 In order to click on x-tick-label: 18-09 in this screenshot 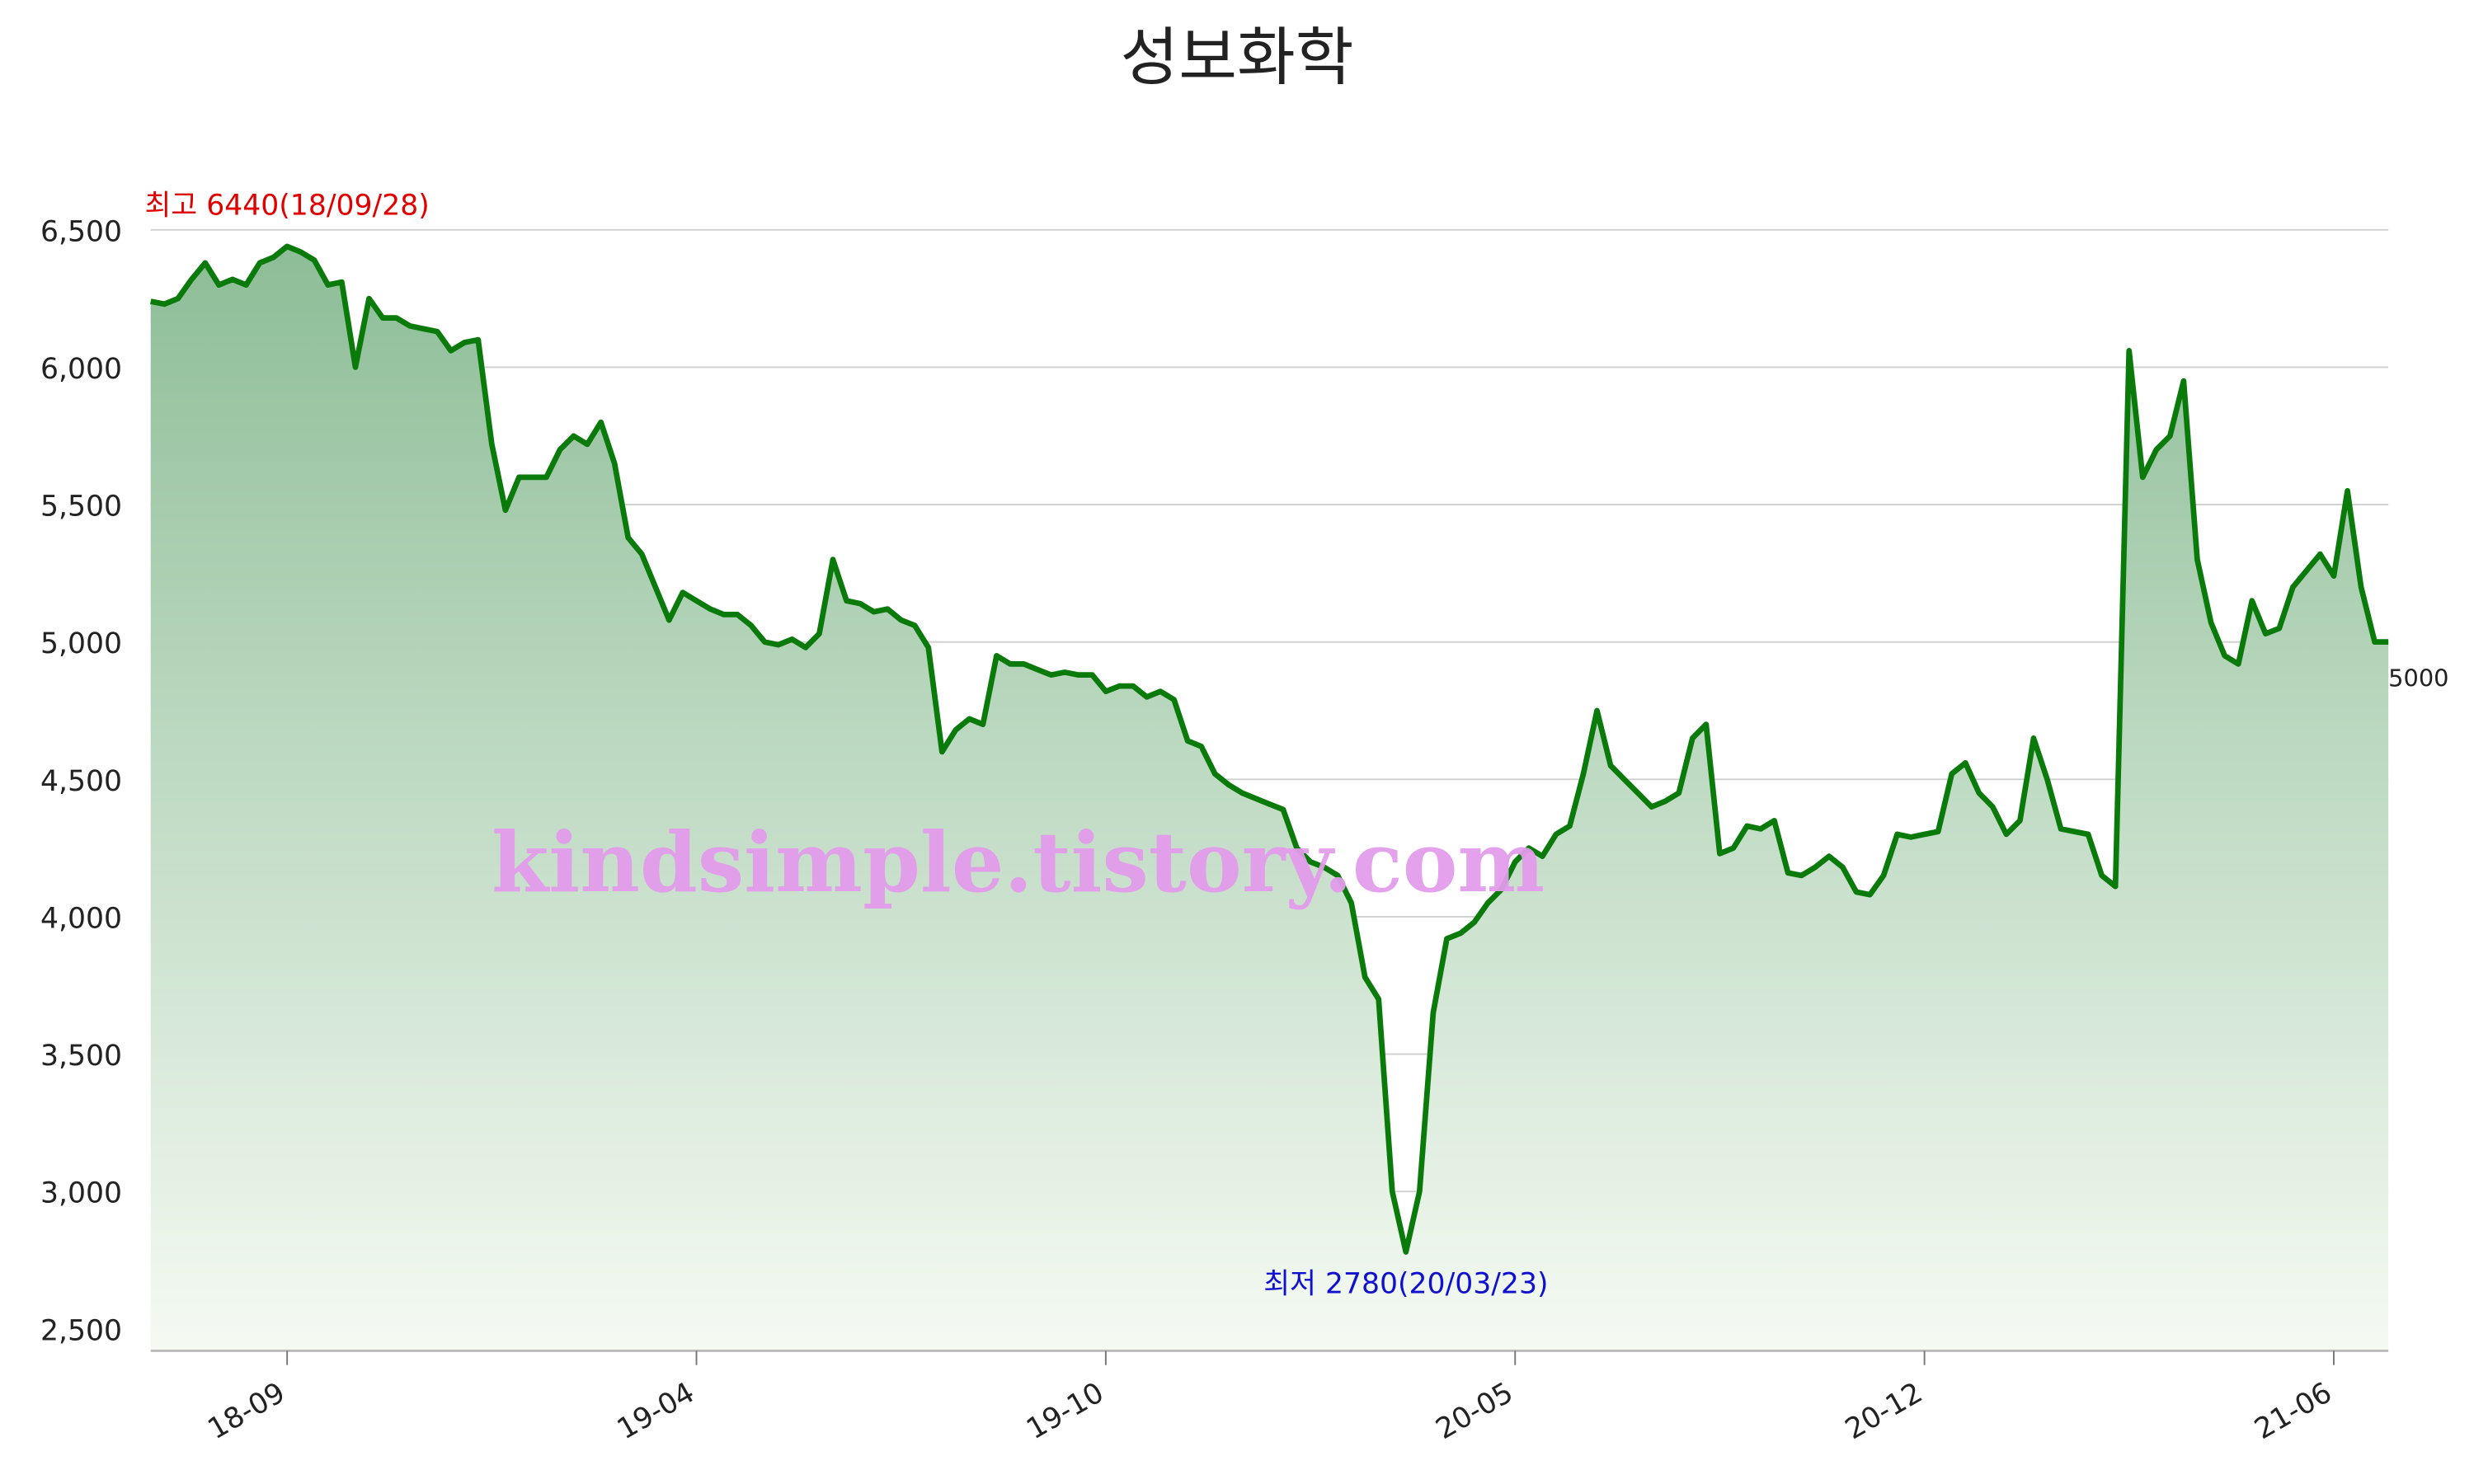, I will do `click(247, 1411)`.